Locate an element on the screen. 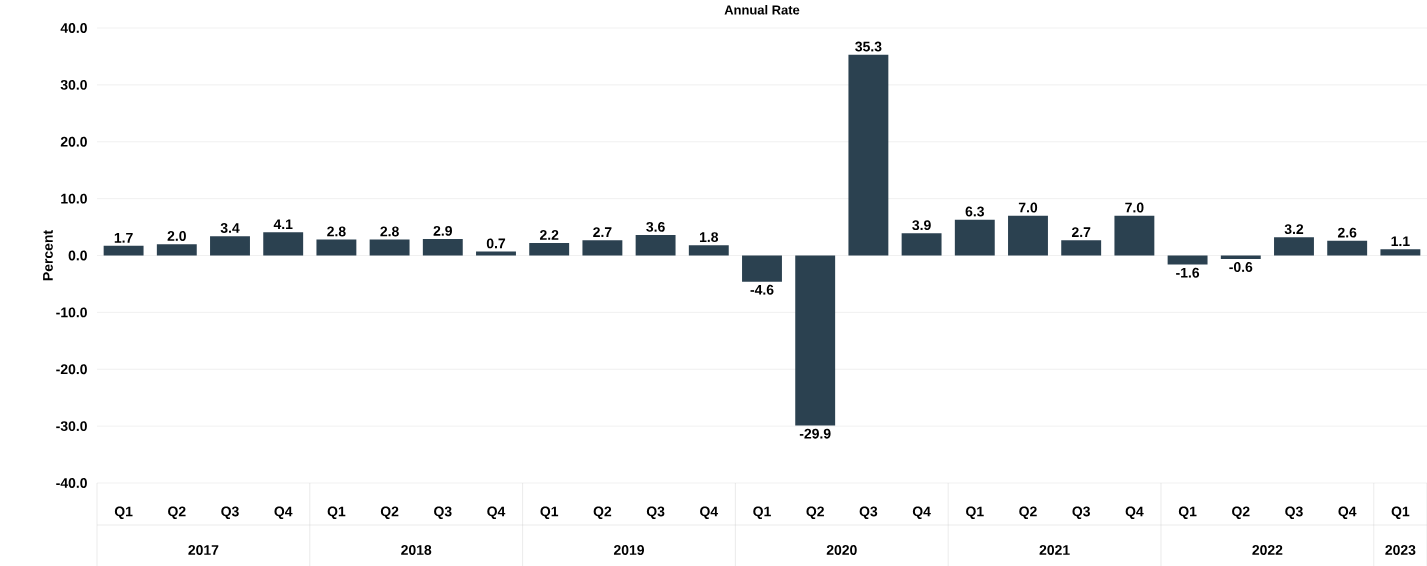 The width and height of the screenshot is (1427, 566). data-label: 2.6 is located at coordinates (1347, 232).